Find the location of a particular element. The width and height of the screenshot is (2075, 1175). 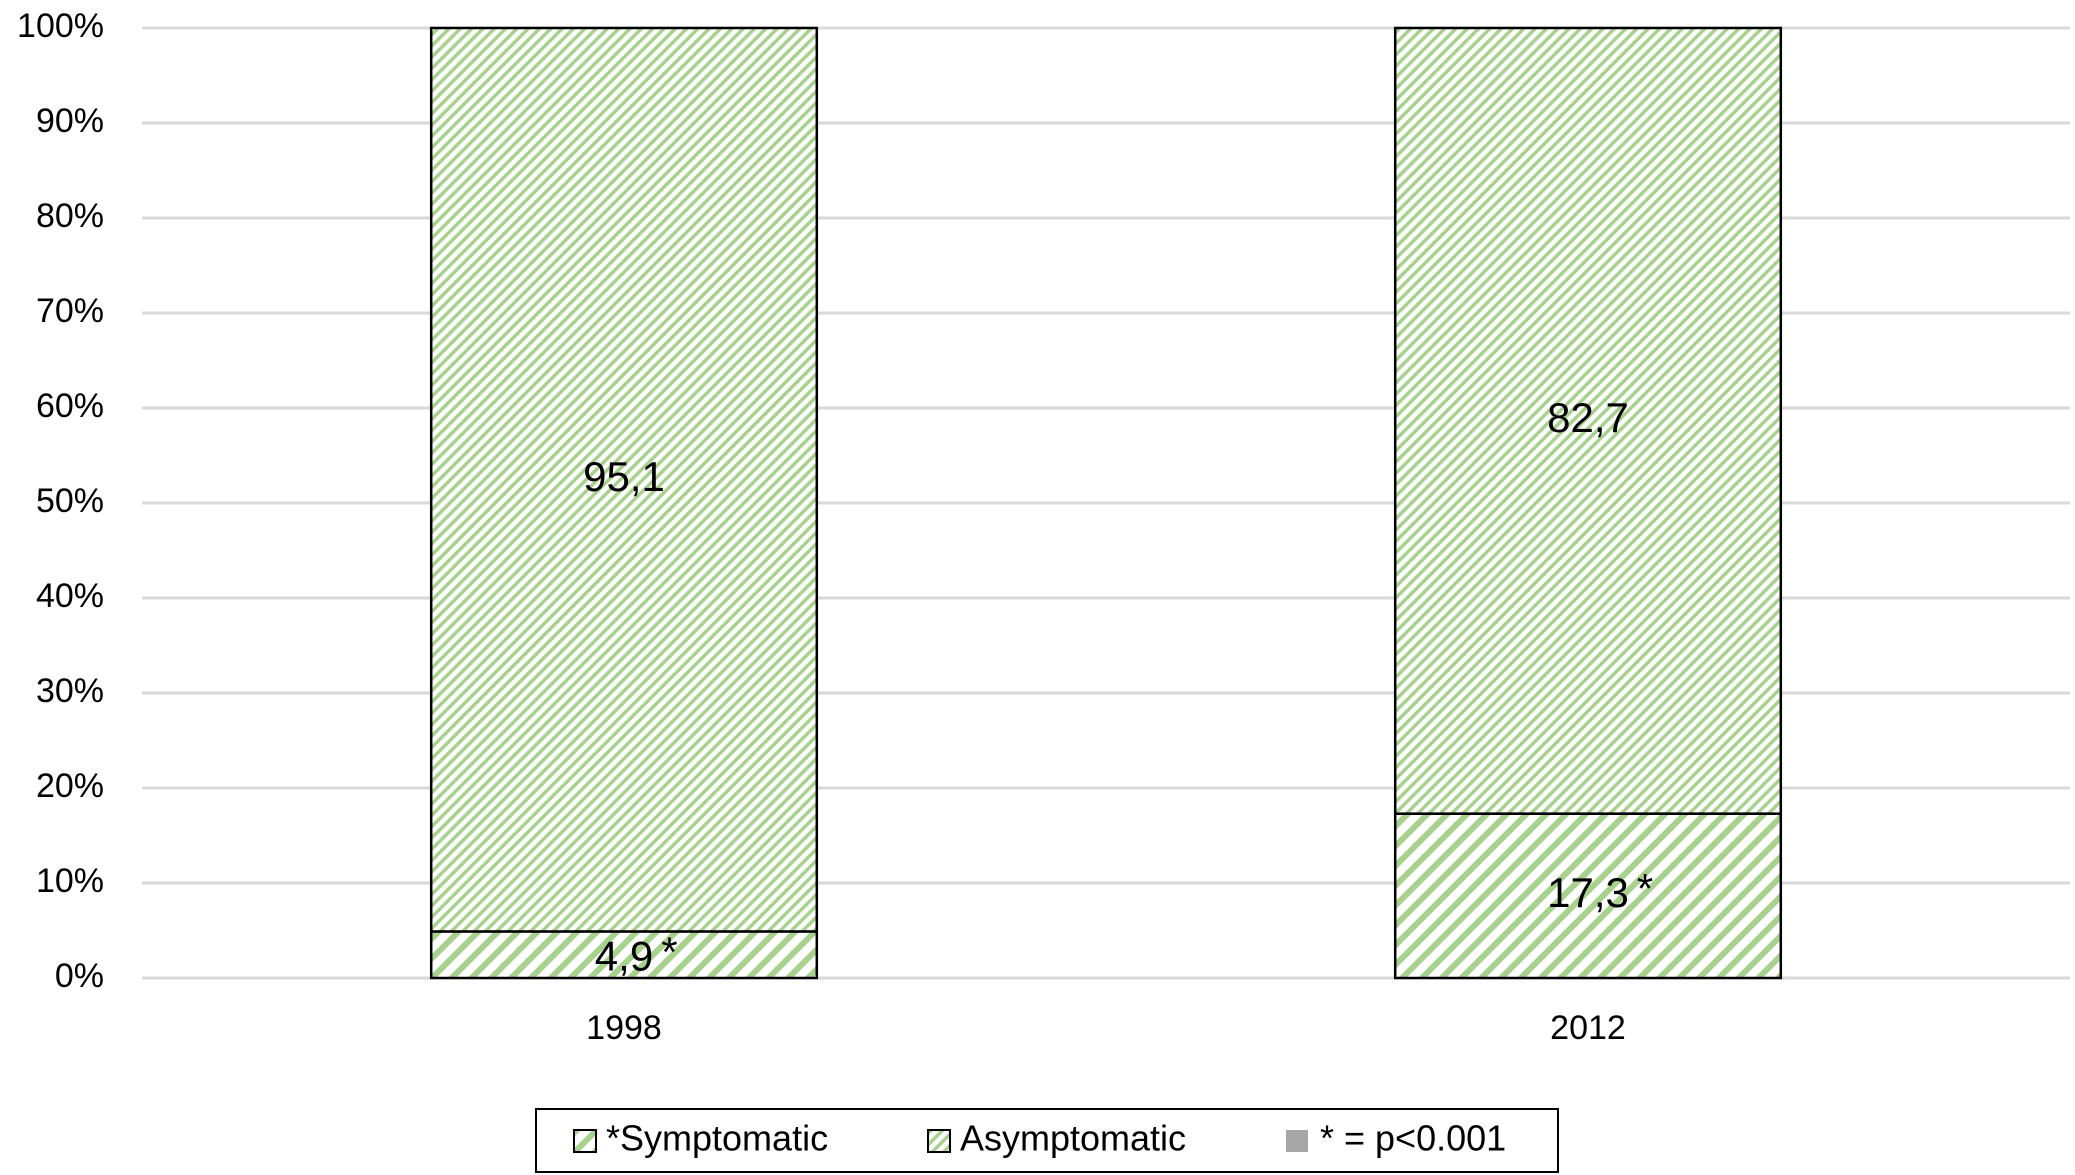

y-tick-label: 90% is located at coordinates (70, 121).